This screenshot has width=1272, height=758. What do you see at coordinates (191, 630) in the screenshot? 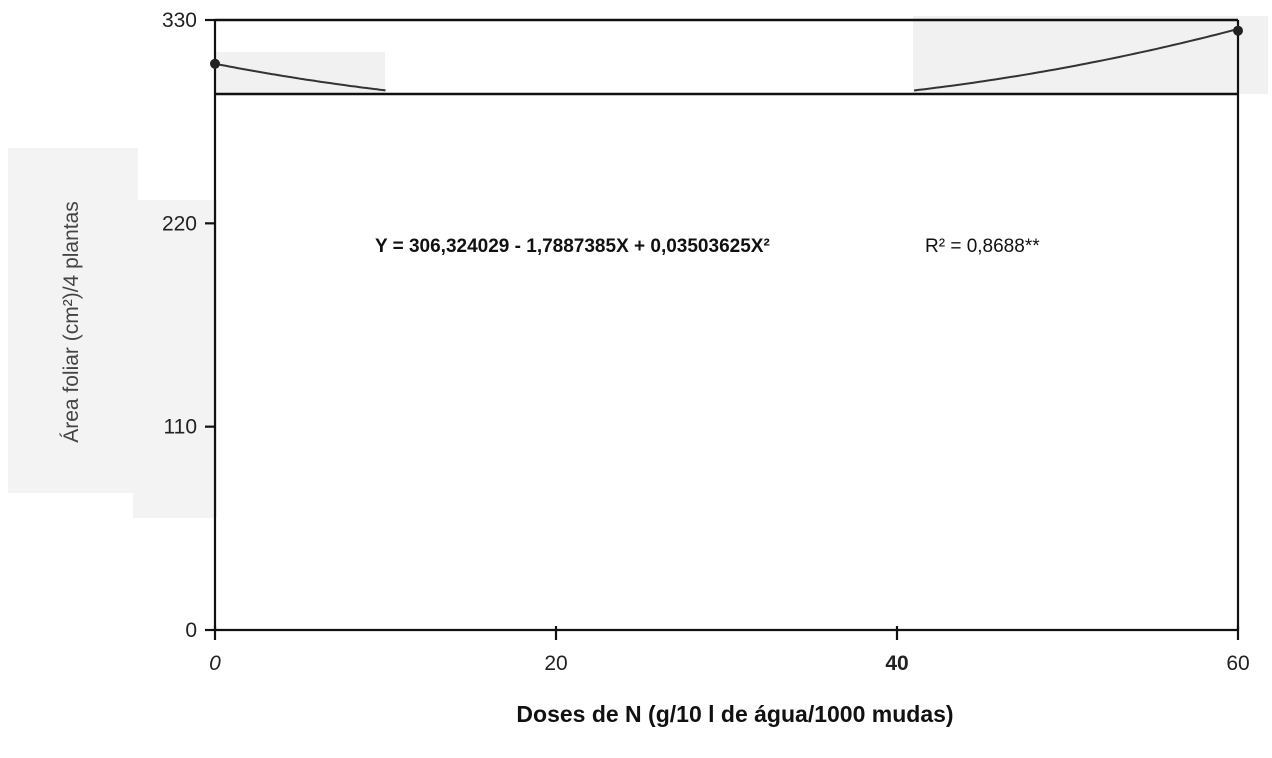
I see `y-tick-label: 0` at bounding box center [191, 630].